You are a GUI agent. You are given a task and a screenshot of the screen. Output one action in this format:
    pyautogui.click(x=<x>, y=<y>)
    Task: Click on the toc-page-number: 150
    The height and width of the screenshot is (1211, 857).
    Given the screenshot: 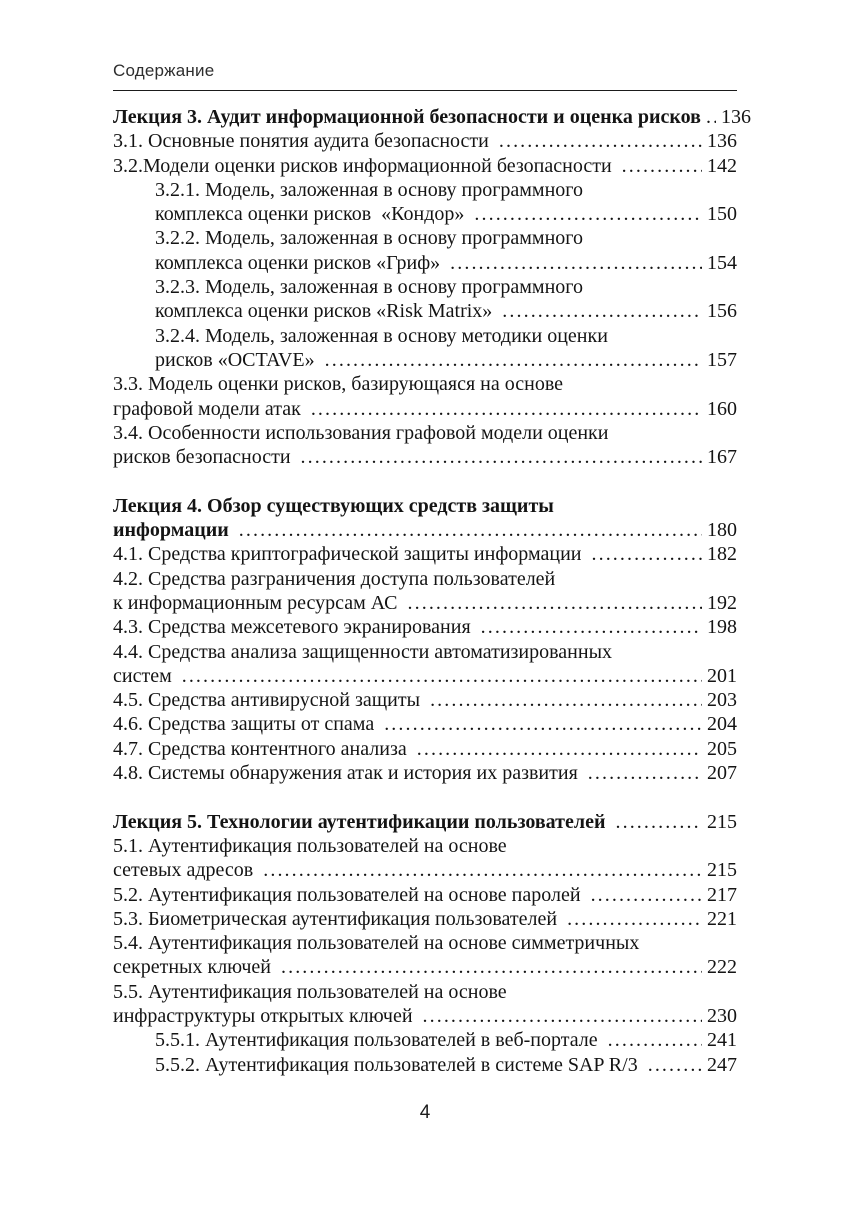 What is the action you would take?
    pyautogui.click(x=722, y=214)
    